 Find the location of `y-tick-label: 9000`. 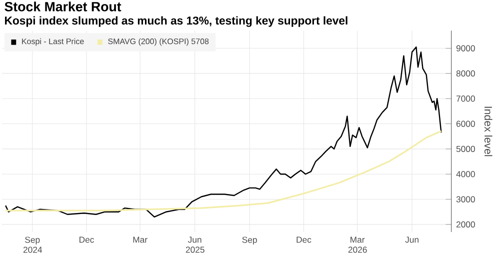

y-tick-label: 9000 is located at coordinates (465, 48).